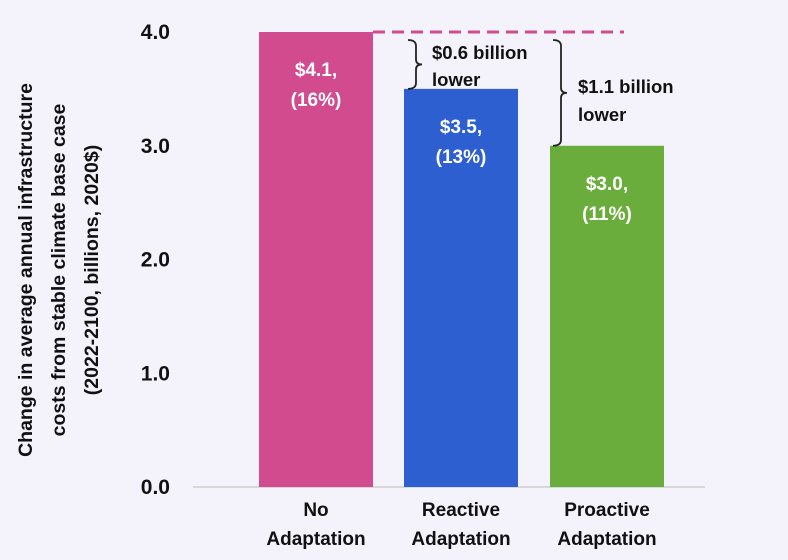 The width and height of the screenshot is (788, 560). I want to click on y-axis-ticks: 0.0 1.0 2.0 3.0 4.0, so click(155, 260).